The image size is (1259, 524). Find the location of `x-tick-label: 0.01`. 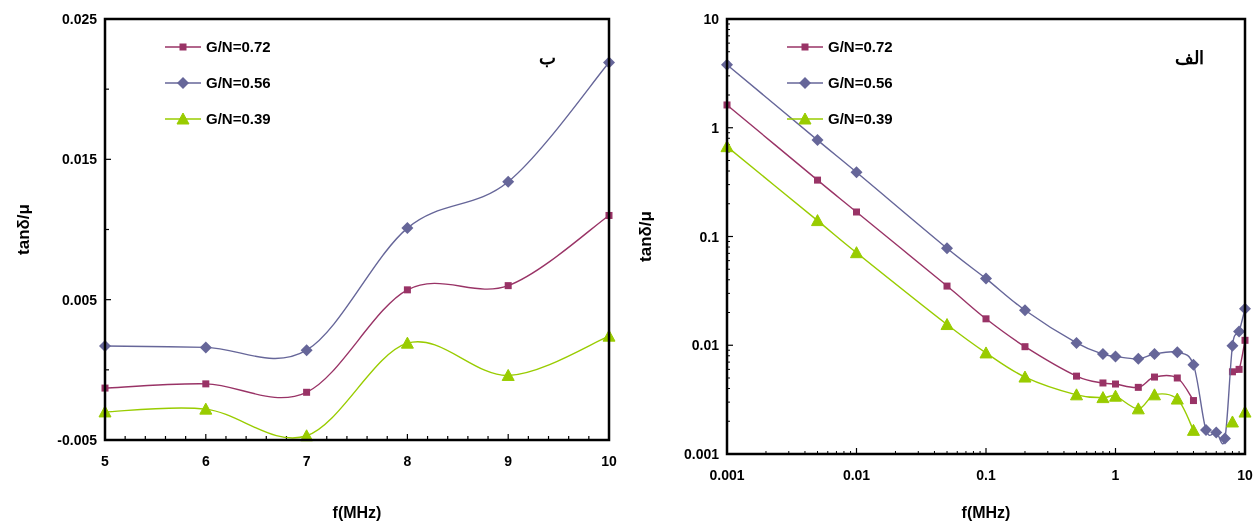

x-tick-label: 0.01 is located at coordinates (856, 475).